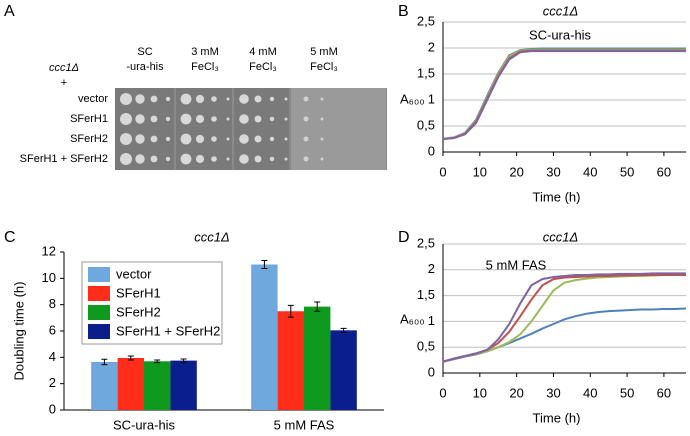 This screenshot has height=436, width=690. What do you see at coordinates (52, 329) in the screenshot?
I see `y-tick-label: 6` at bounding box center [52, 329].